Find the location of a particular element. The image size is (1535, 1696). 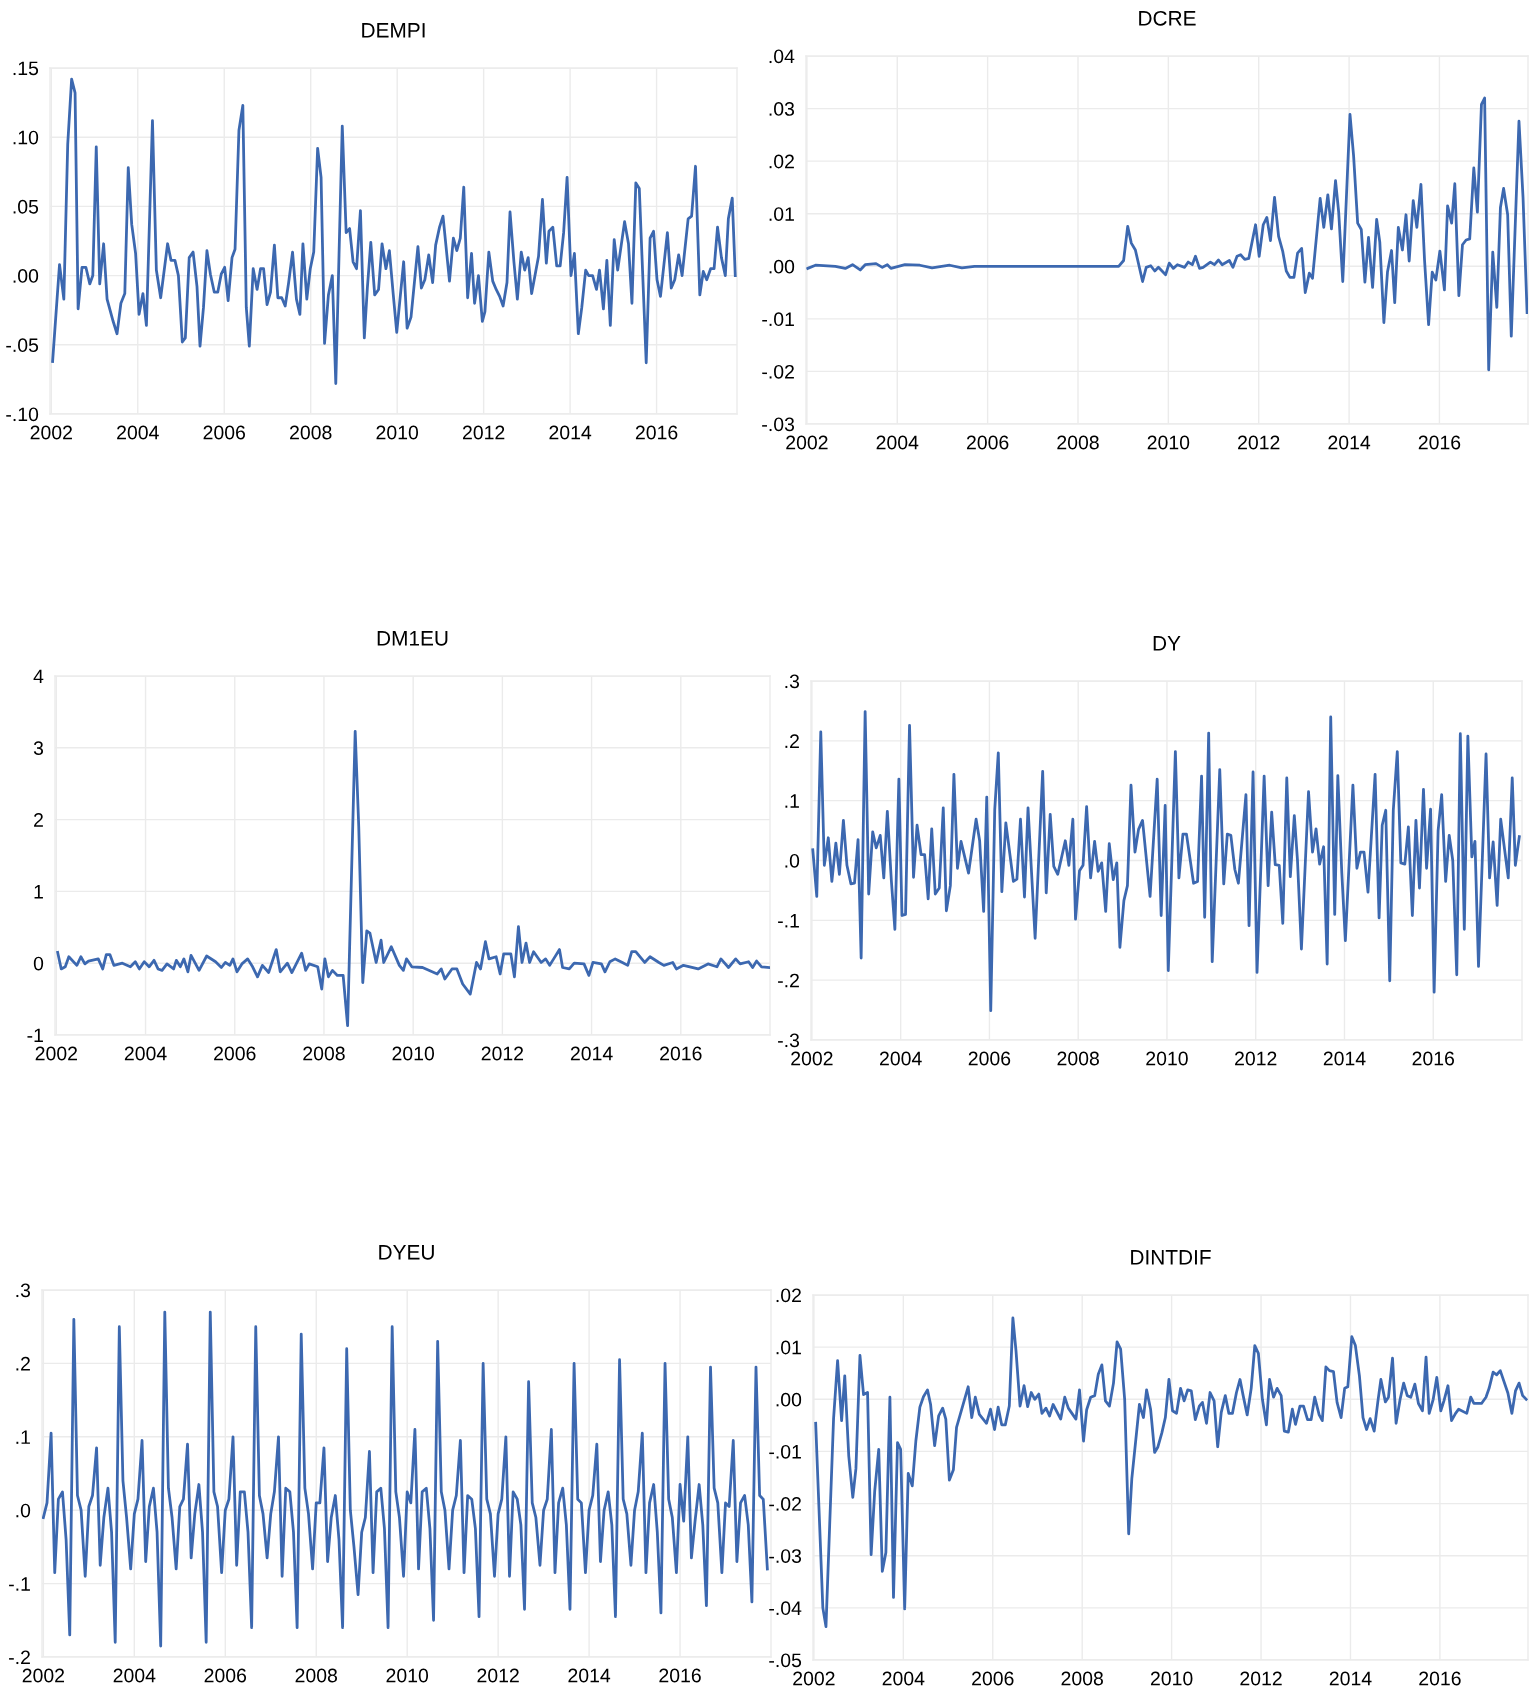

y-tick-label: .10 is located at coordinates (26, 137).